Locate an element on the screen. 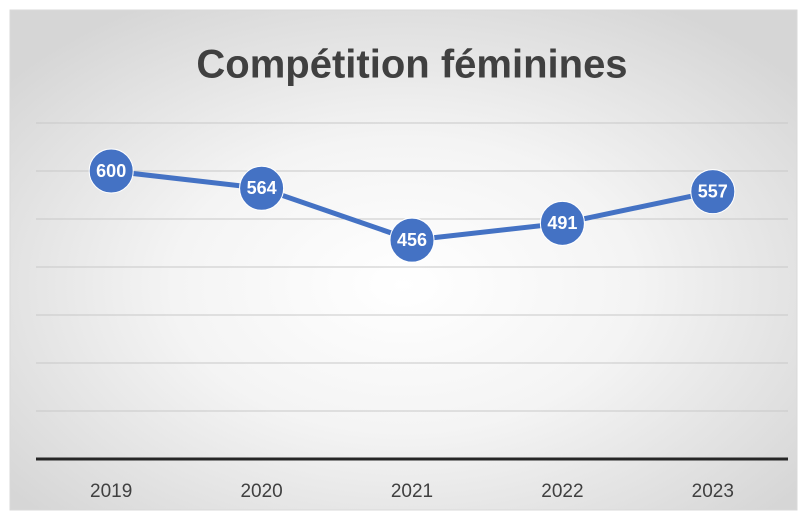 This screenshot has height=513, width=804. x-tick-label: 2022 is located at coordinates (562, 491).